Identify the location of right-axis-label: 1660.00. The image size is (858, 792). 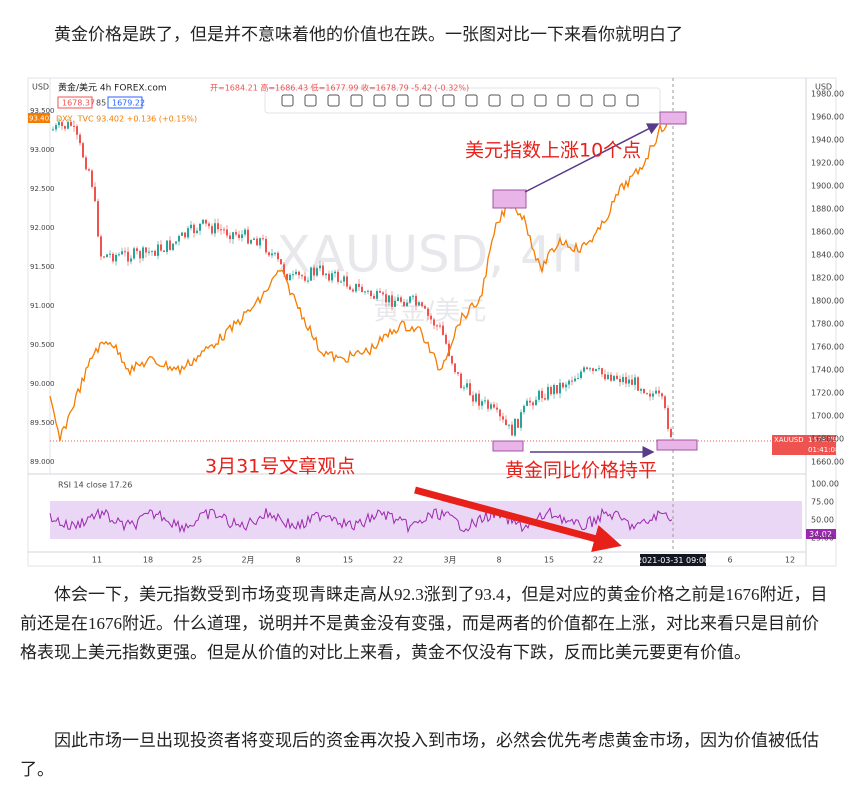
(827, 462).